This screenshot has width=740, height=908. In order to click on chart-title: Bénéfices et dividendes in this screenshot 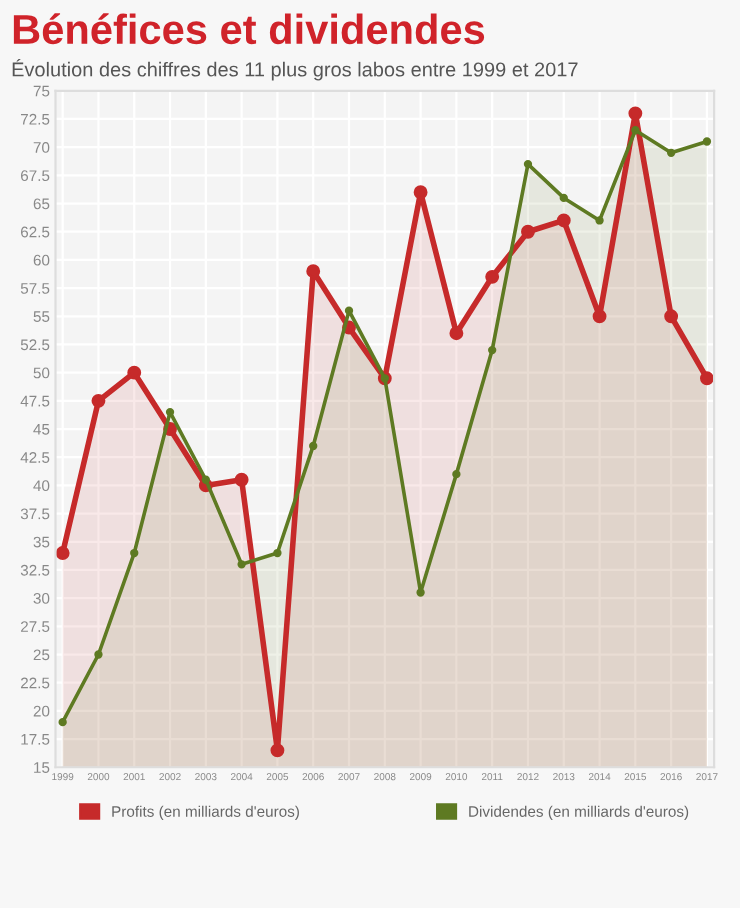, I will do `click(249, 29)`.